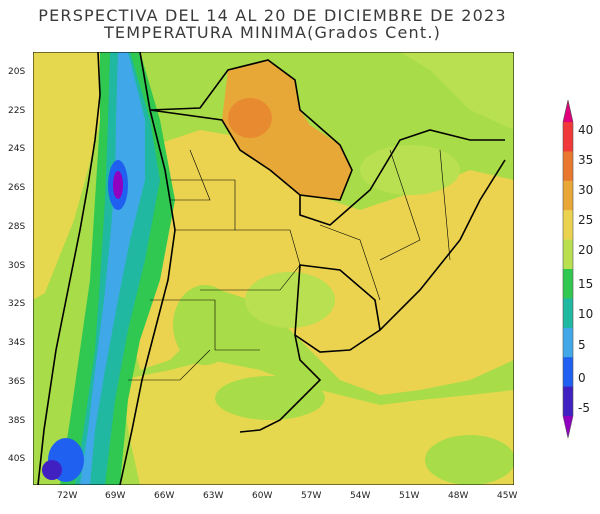 Image resolution: width=600 pixels, height=514 pixels. Describe the element at coordinates (16, 421) in the screenshot. I see `lat-label: 38S` at that location.